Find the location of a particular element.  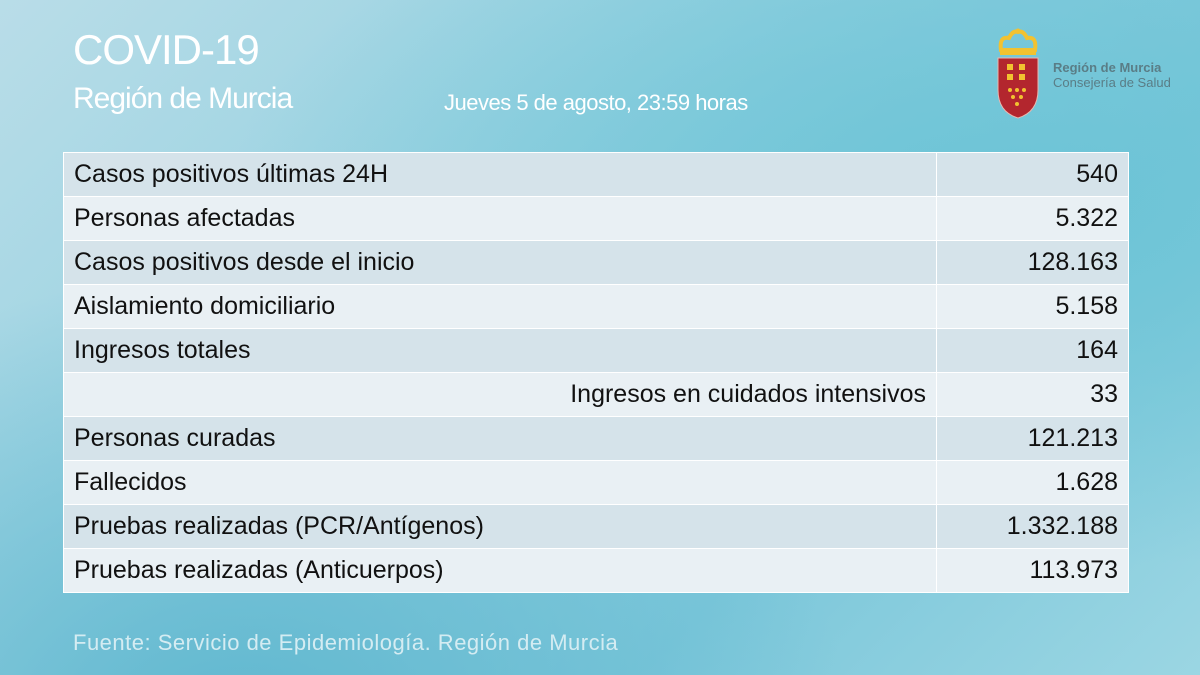

row-label: Pruebas realizadas (Anticuerpos) is located at coordinates (500, 570).